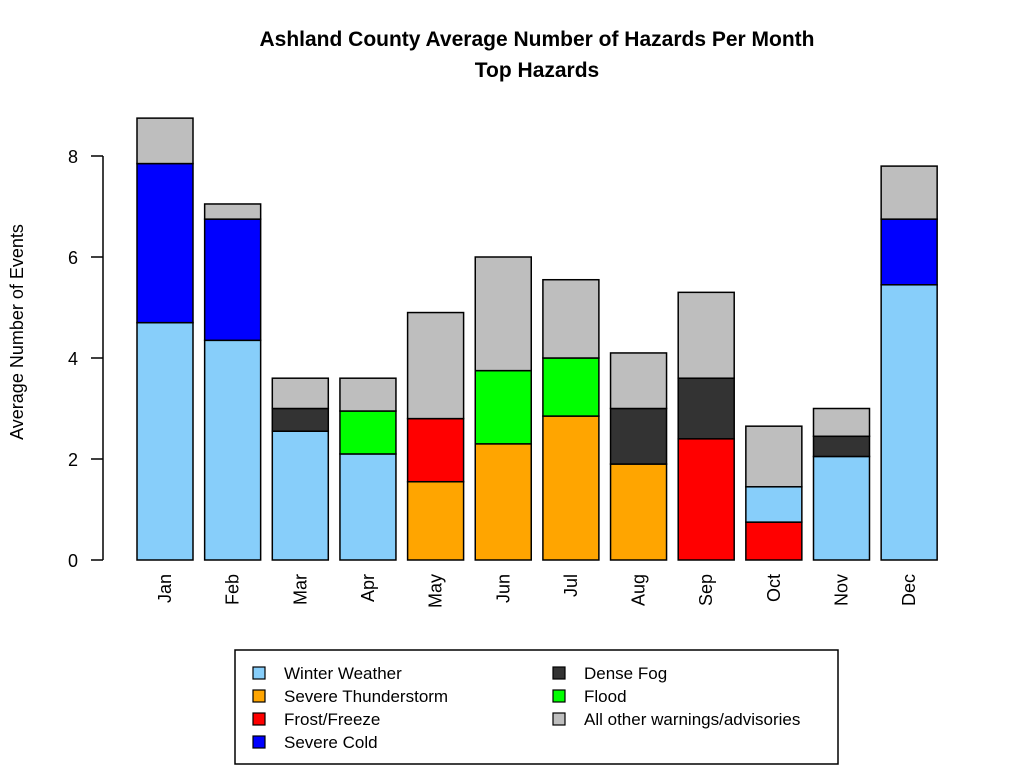 The height and width of the screenshot is (768, 1024). I want to click on bar-stack-dec, so click(909, 363).